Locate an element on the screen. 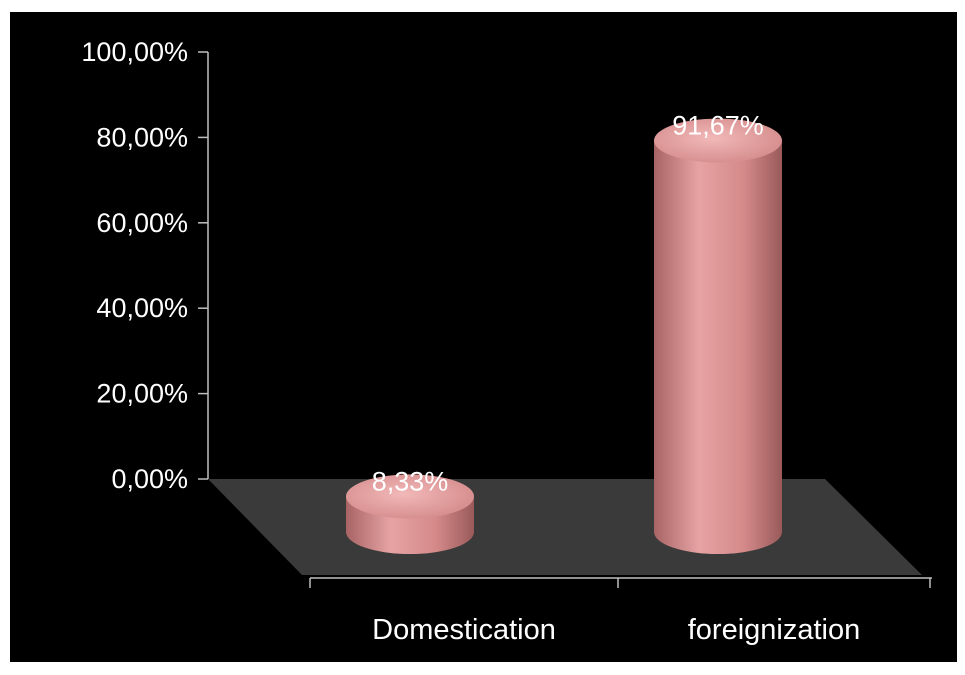 The image size is (965, 675). bar-body is located at coordinates (718, 347).